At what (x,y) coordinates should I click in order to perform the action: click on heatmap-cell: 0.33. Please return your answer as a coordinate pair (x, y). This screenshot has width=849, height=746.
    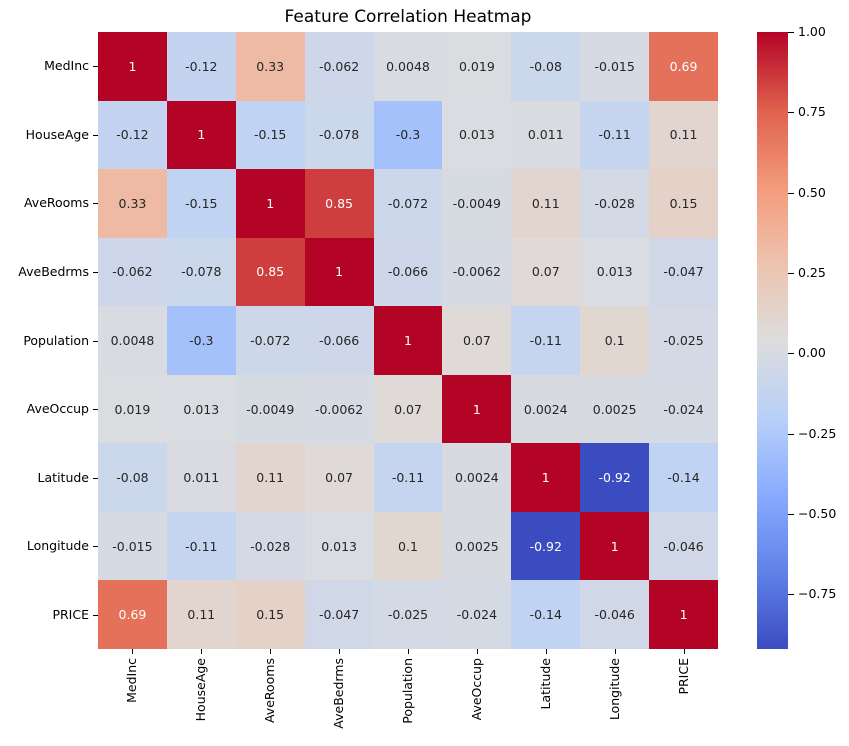
    Looking at the image, I should click on (132, 203).